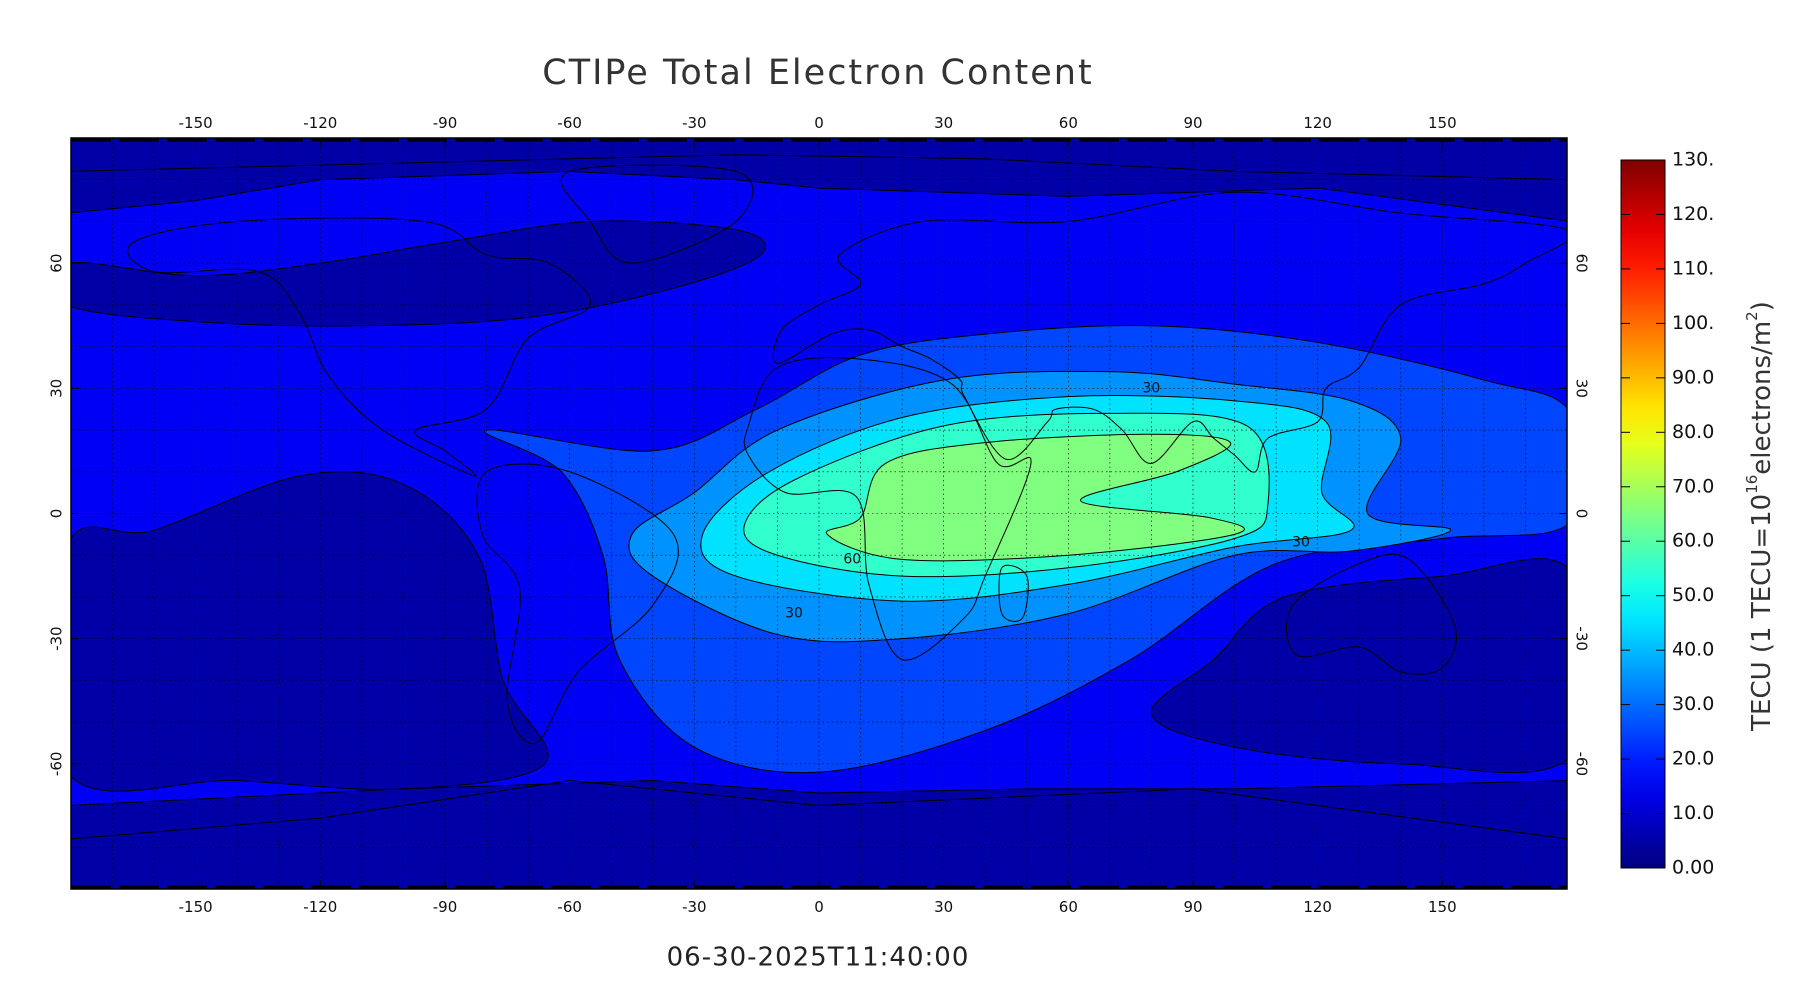 This screenshot has width=1800, height=1000. What do you see at coordinates (1762, 613) in the screenshot?
I see `label-part: TECU (1 TECU=10` at bounding box center [1762, 613].